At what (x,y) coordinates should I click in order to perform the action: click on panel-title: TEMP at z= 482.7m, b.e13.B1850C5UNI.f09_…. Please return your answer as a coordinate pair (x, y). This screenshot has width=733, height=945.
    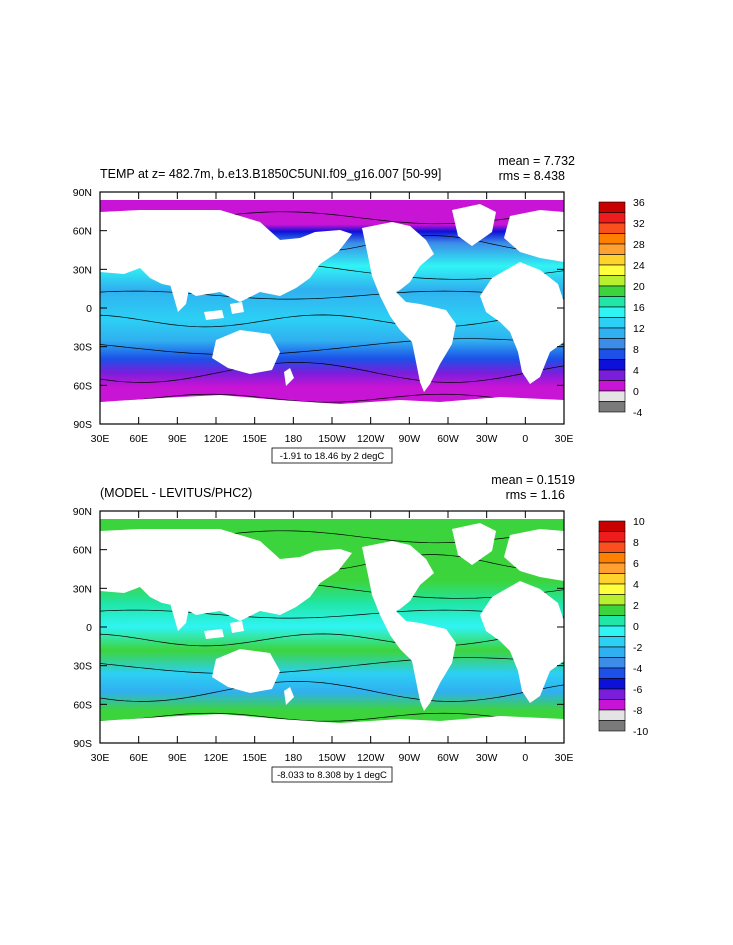
    Looking at the image, I should click on (270, 174).